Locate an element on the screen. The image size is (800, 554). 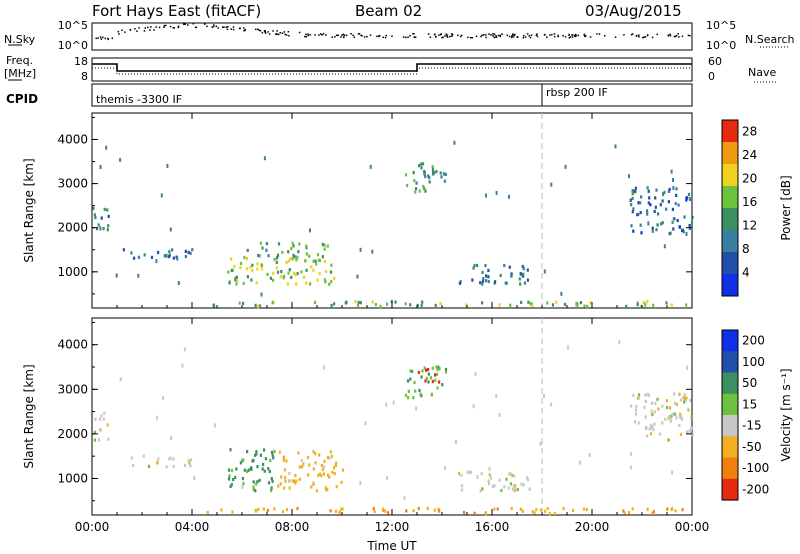
power-colorbar-label: Power [dB] is located at coordinates (786, 207).